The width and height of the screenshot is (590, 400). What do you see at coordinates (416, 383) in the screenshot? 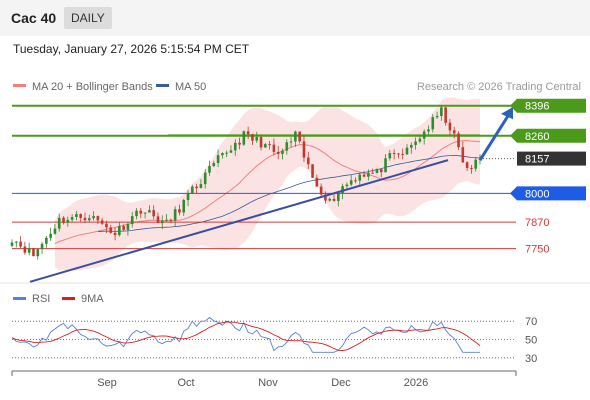
I see `x-tick-label: 2026` at bounding box center [416, 383].